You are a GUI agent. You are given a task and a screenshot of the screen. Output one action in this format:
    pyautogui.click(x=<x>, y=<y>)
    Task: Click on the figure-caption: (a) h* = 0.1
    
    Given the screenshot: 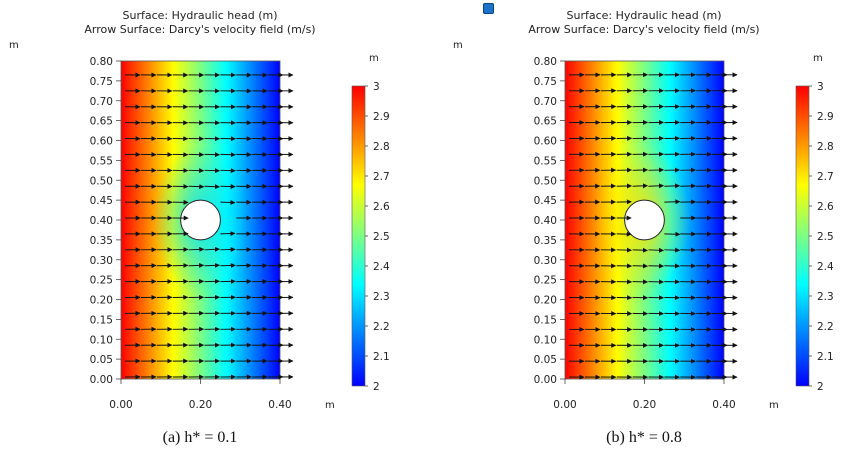 What is the action you would take?
    pyautogui.click(x=200, y=437)
    